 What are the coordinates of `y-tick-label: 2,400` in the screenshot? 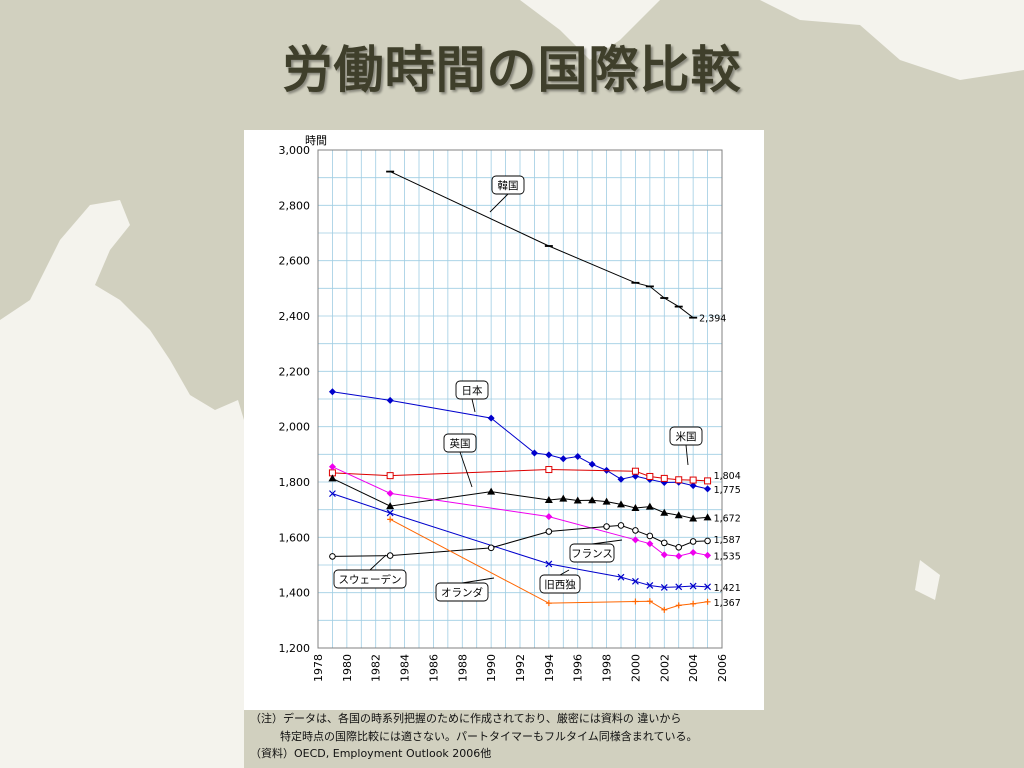 It's located at (295, 316).